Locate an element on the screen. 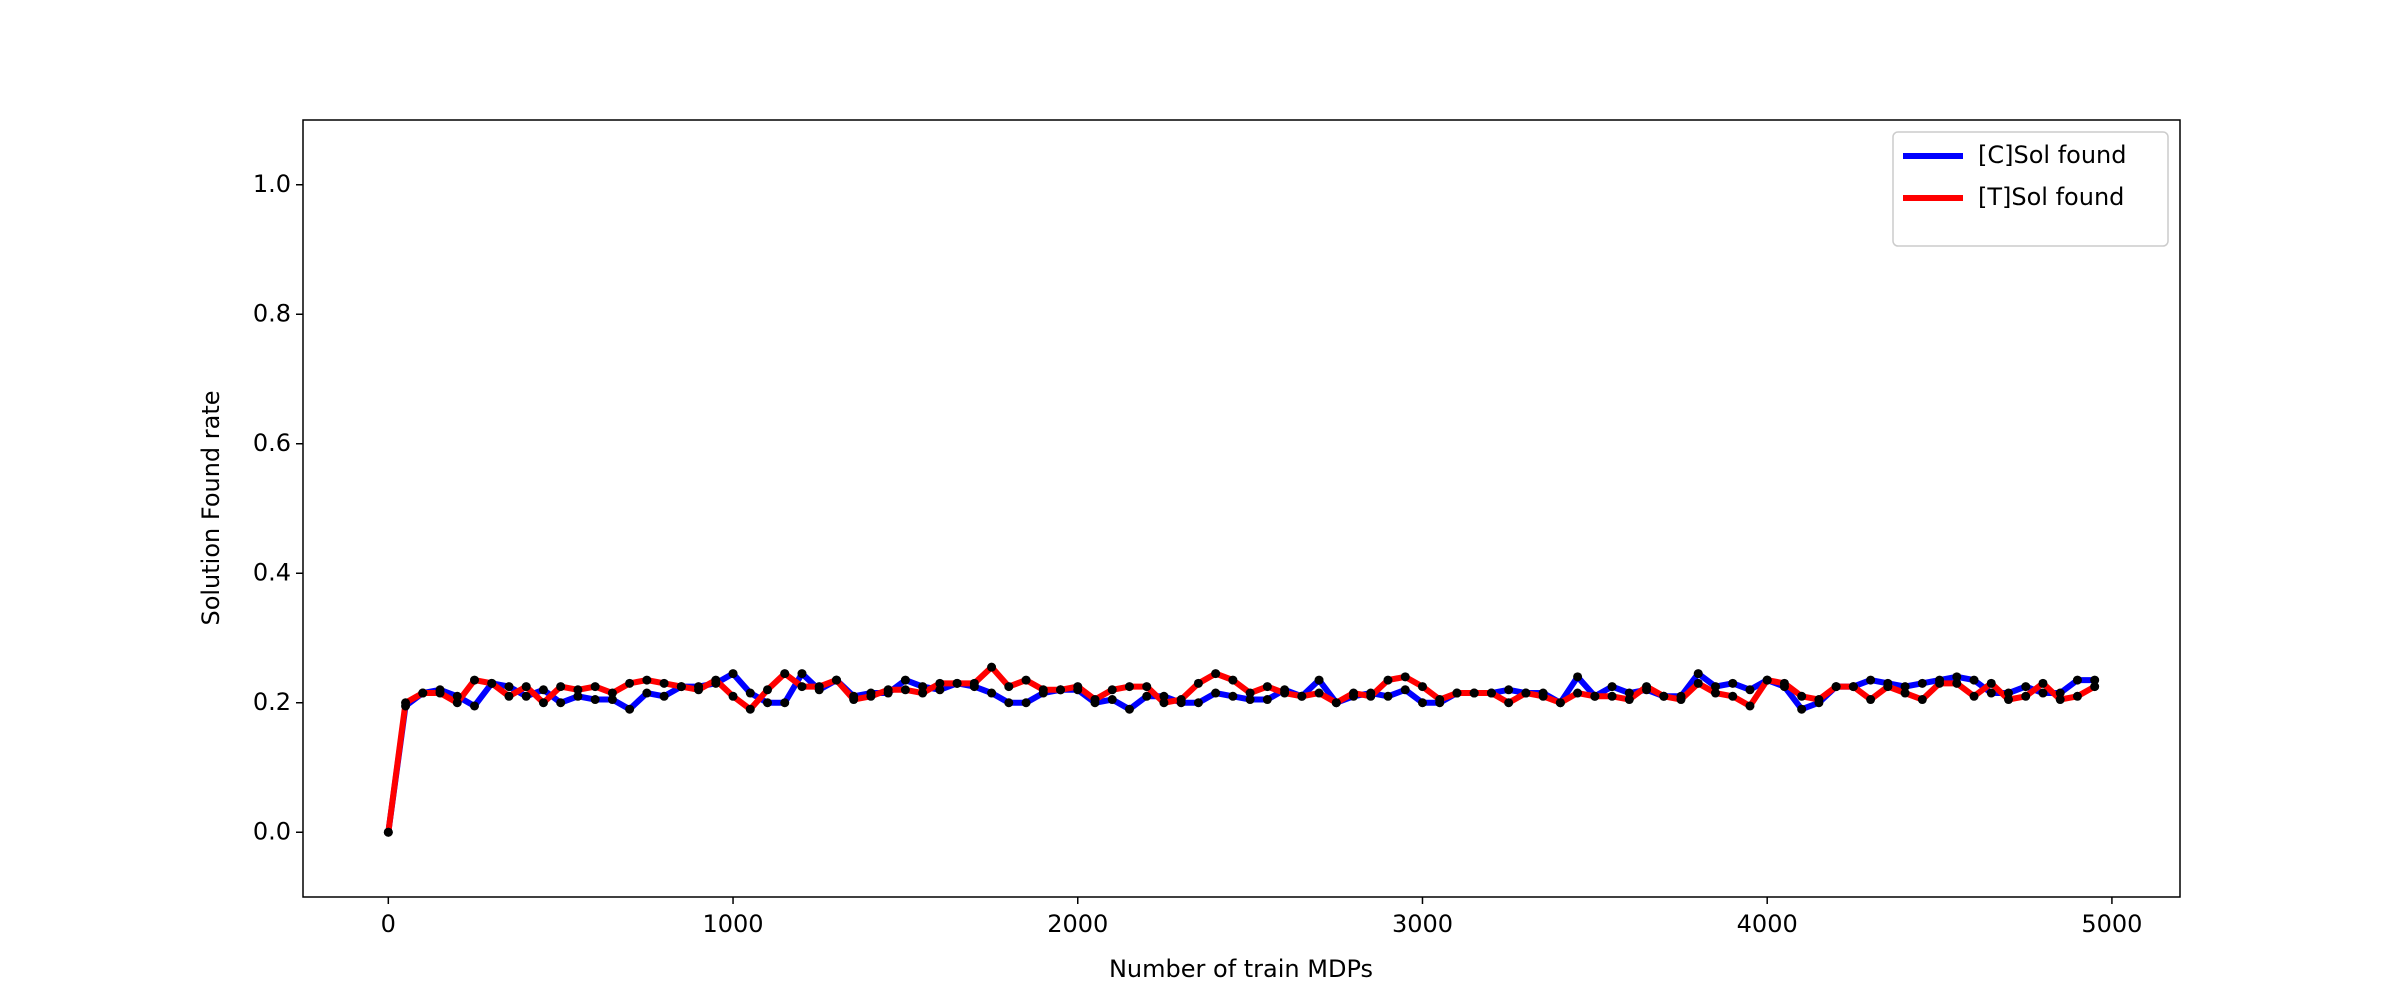  x-axis-label: Number of train MDPs is located at coordinates (1241, 969).